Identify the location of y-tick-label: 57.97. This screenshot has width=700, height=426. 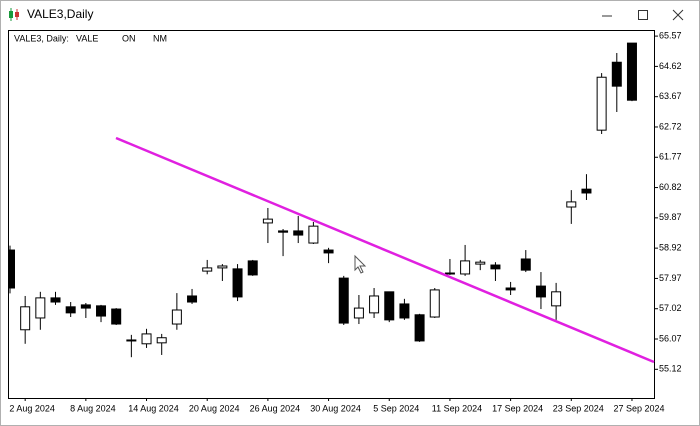
(670, 278).